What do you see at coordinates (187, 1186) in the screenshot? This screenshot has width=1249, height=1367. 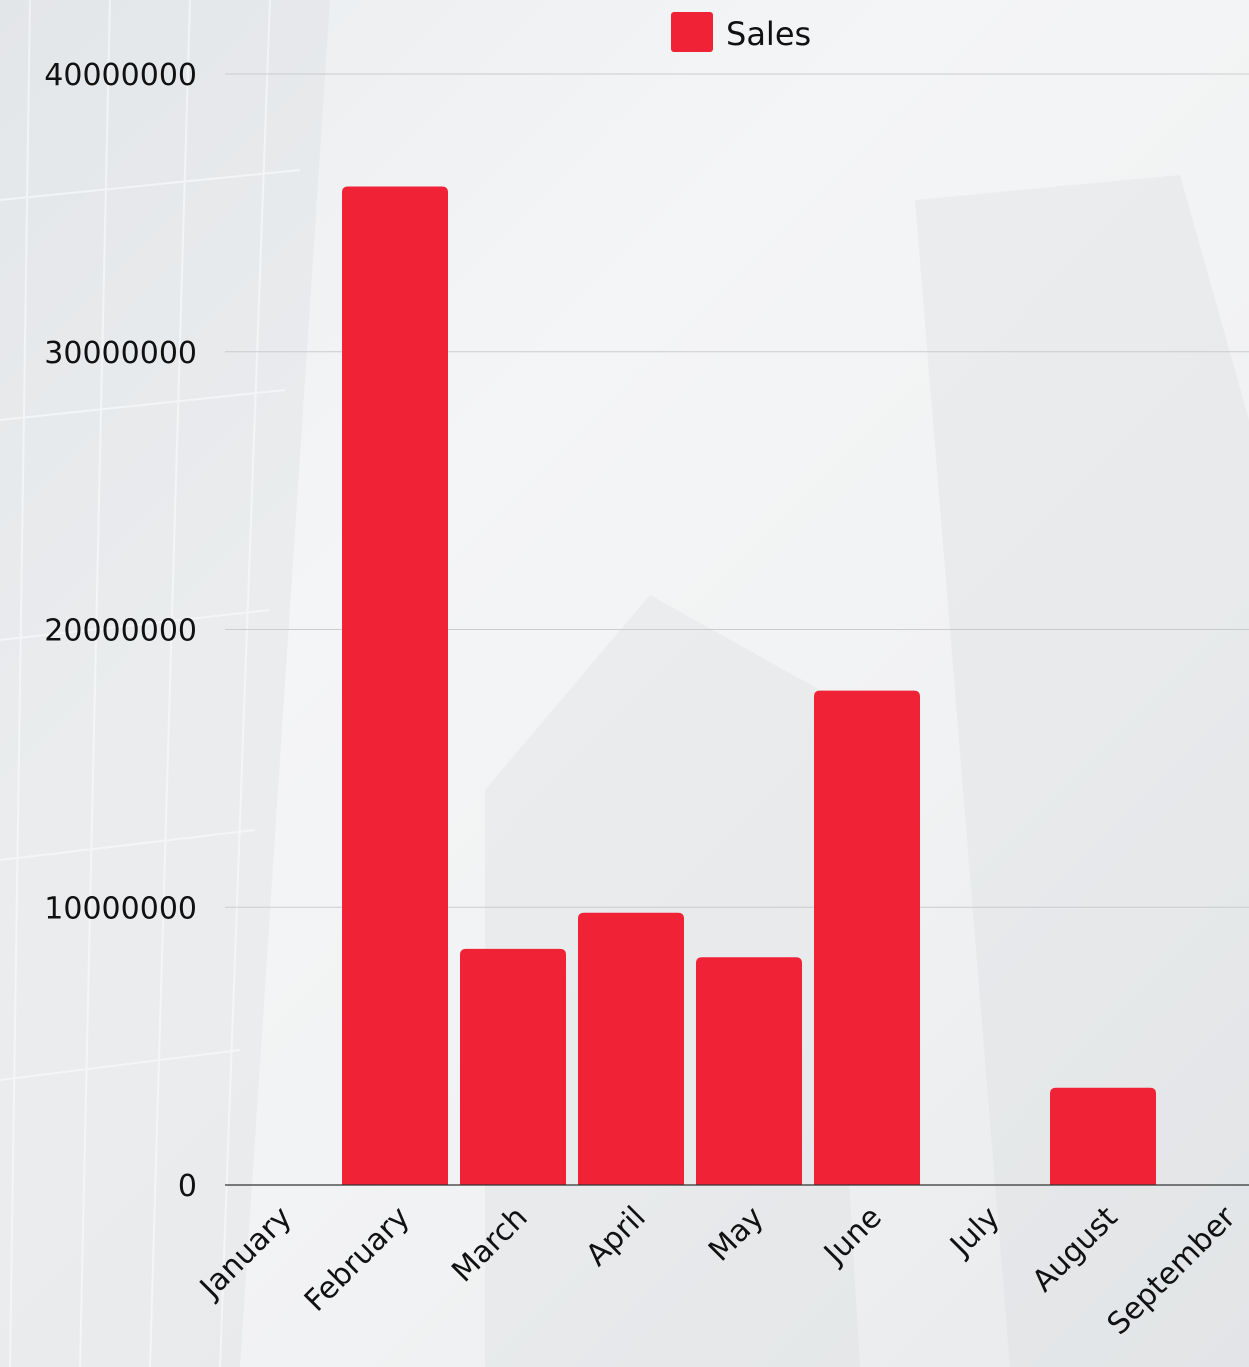 I see `y-tick-label: 0` at bounding box center [187, 1186].